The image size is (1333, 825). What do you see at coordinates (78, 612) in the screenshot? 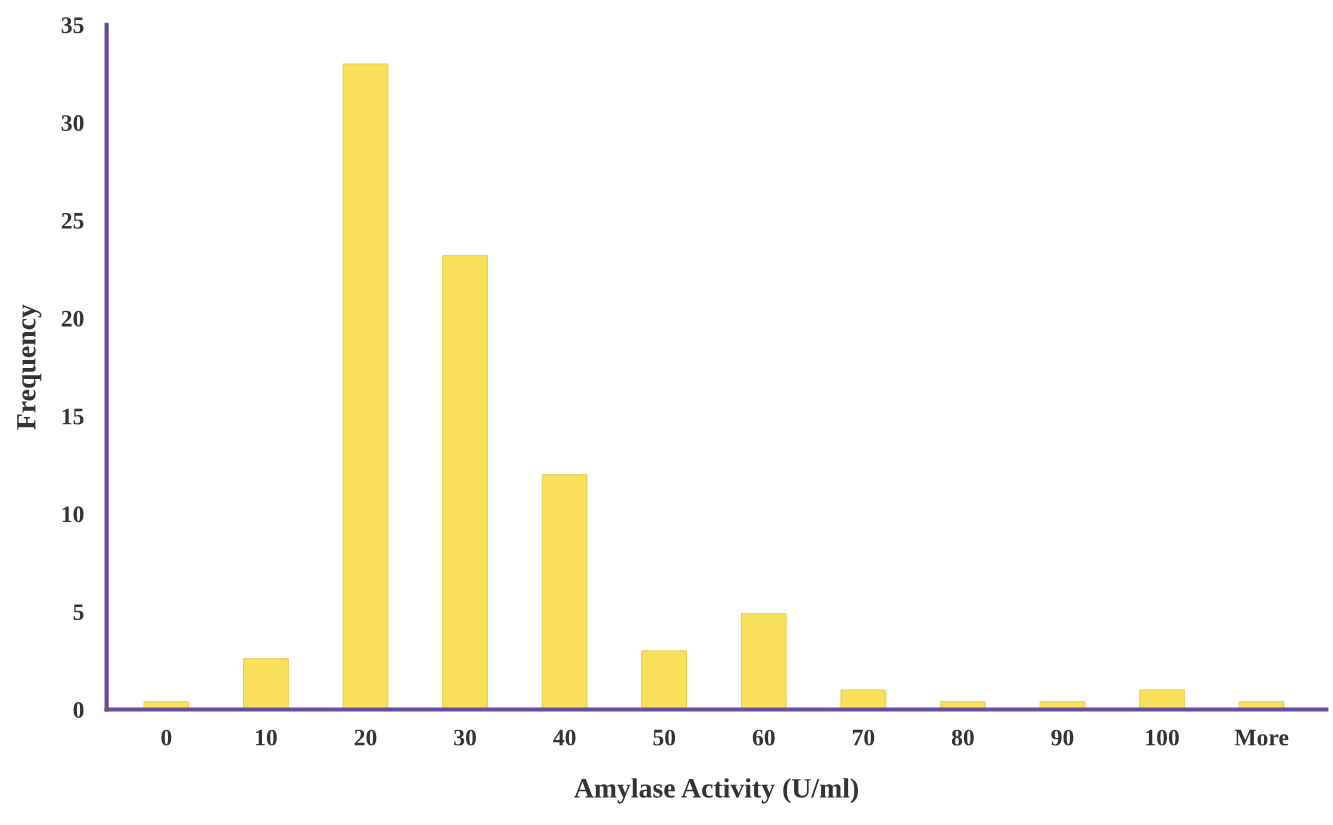
I see `y-tick-label: 5` at bounding box center [78, 612].